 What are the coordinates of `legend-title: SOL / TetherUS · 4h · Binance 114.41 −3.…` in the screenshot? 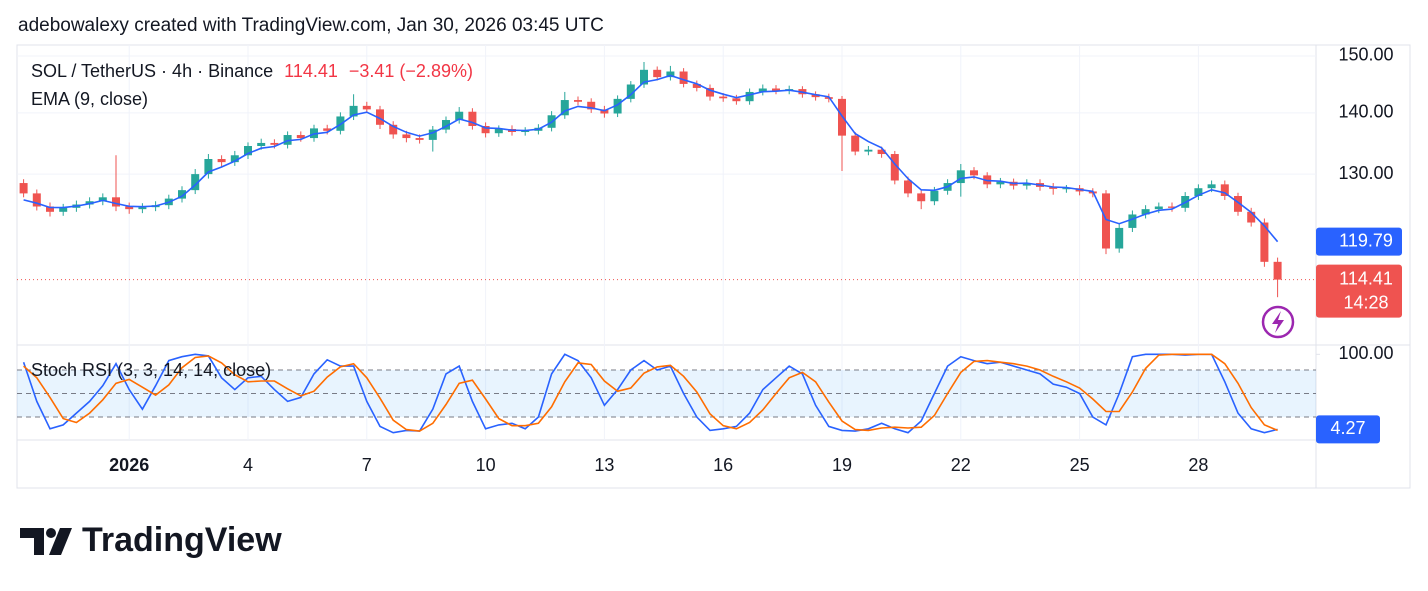 It's located at (252, 71).